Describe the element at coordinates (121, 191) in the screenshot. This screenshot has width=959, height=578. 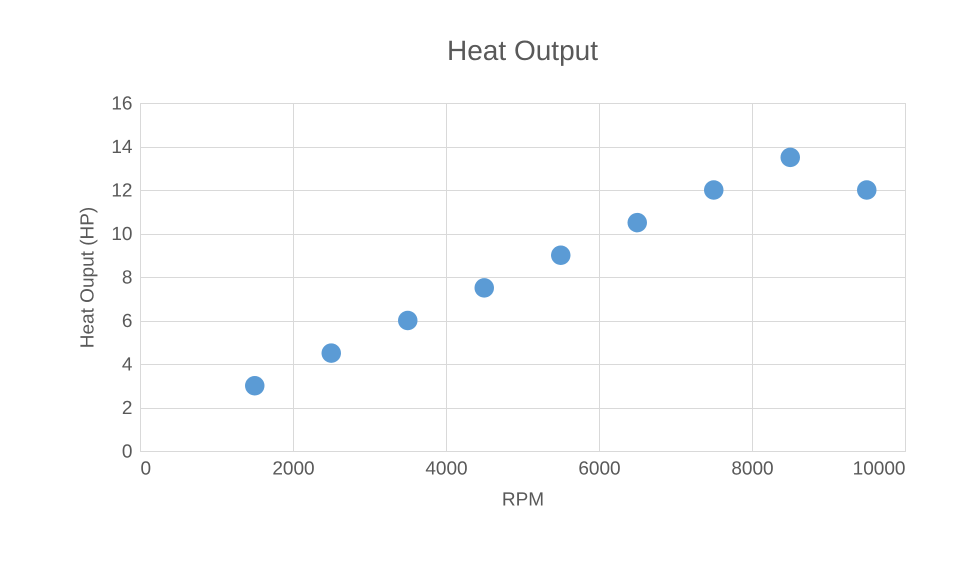
I see `y-tick-label: 12` at that location.